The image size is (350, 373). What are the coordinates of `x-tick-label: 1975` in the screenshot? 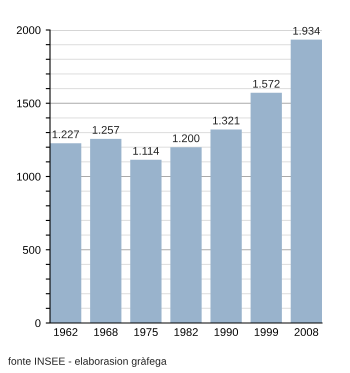 It's located at (146, 332).